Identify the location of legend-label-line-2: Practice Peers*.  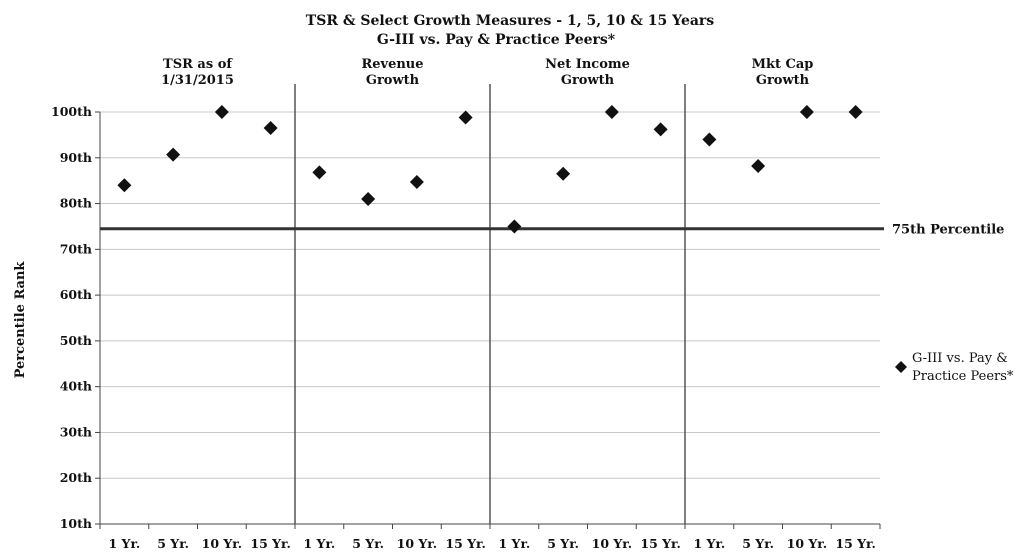
(963, 376).